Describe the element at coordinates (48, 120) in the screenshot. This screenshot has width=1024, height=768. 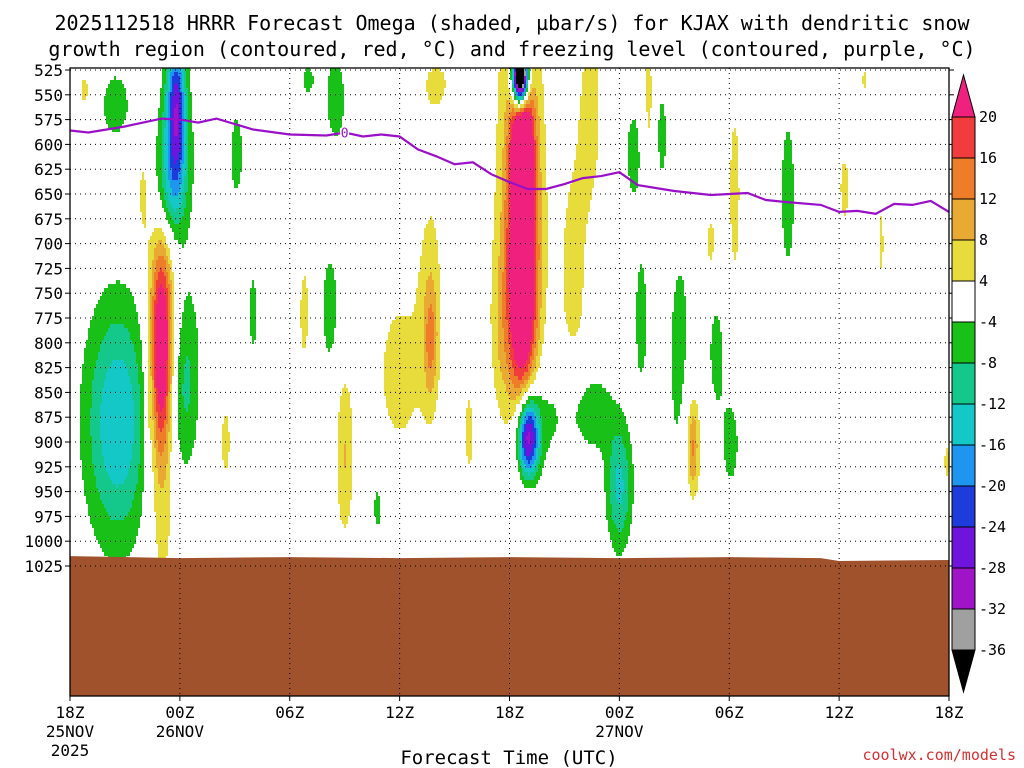
I see `y-tick-label: 575` at that location.